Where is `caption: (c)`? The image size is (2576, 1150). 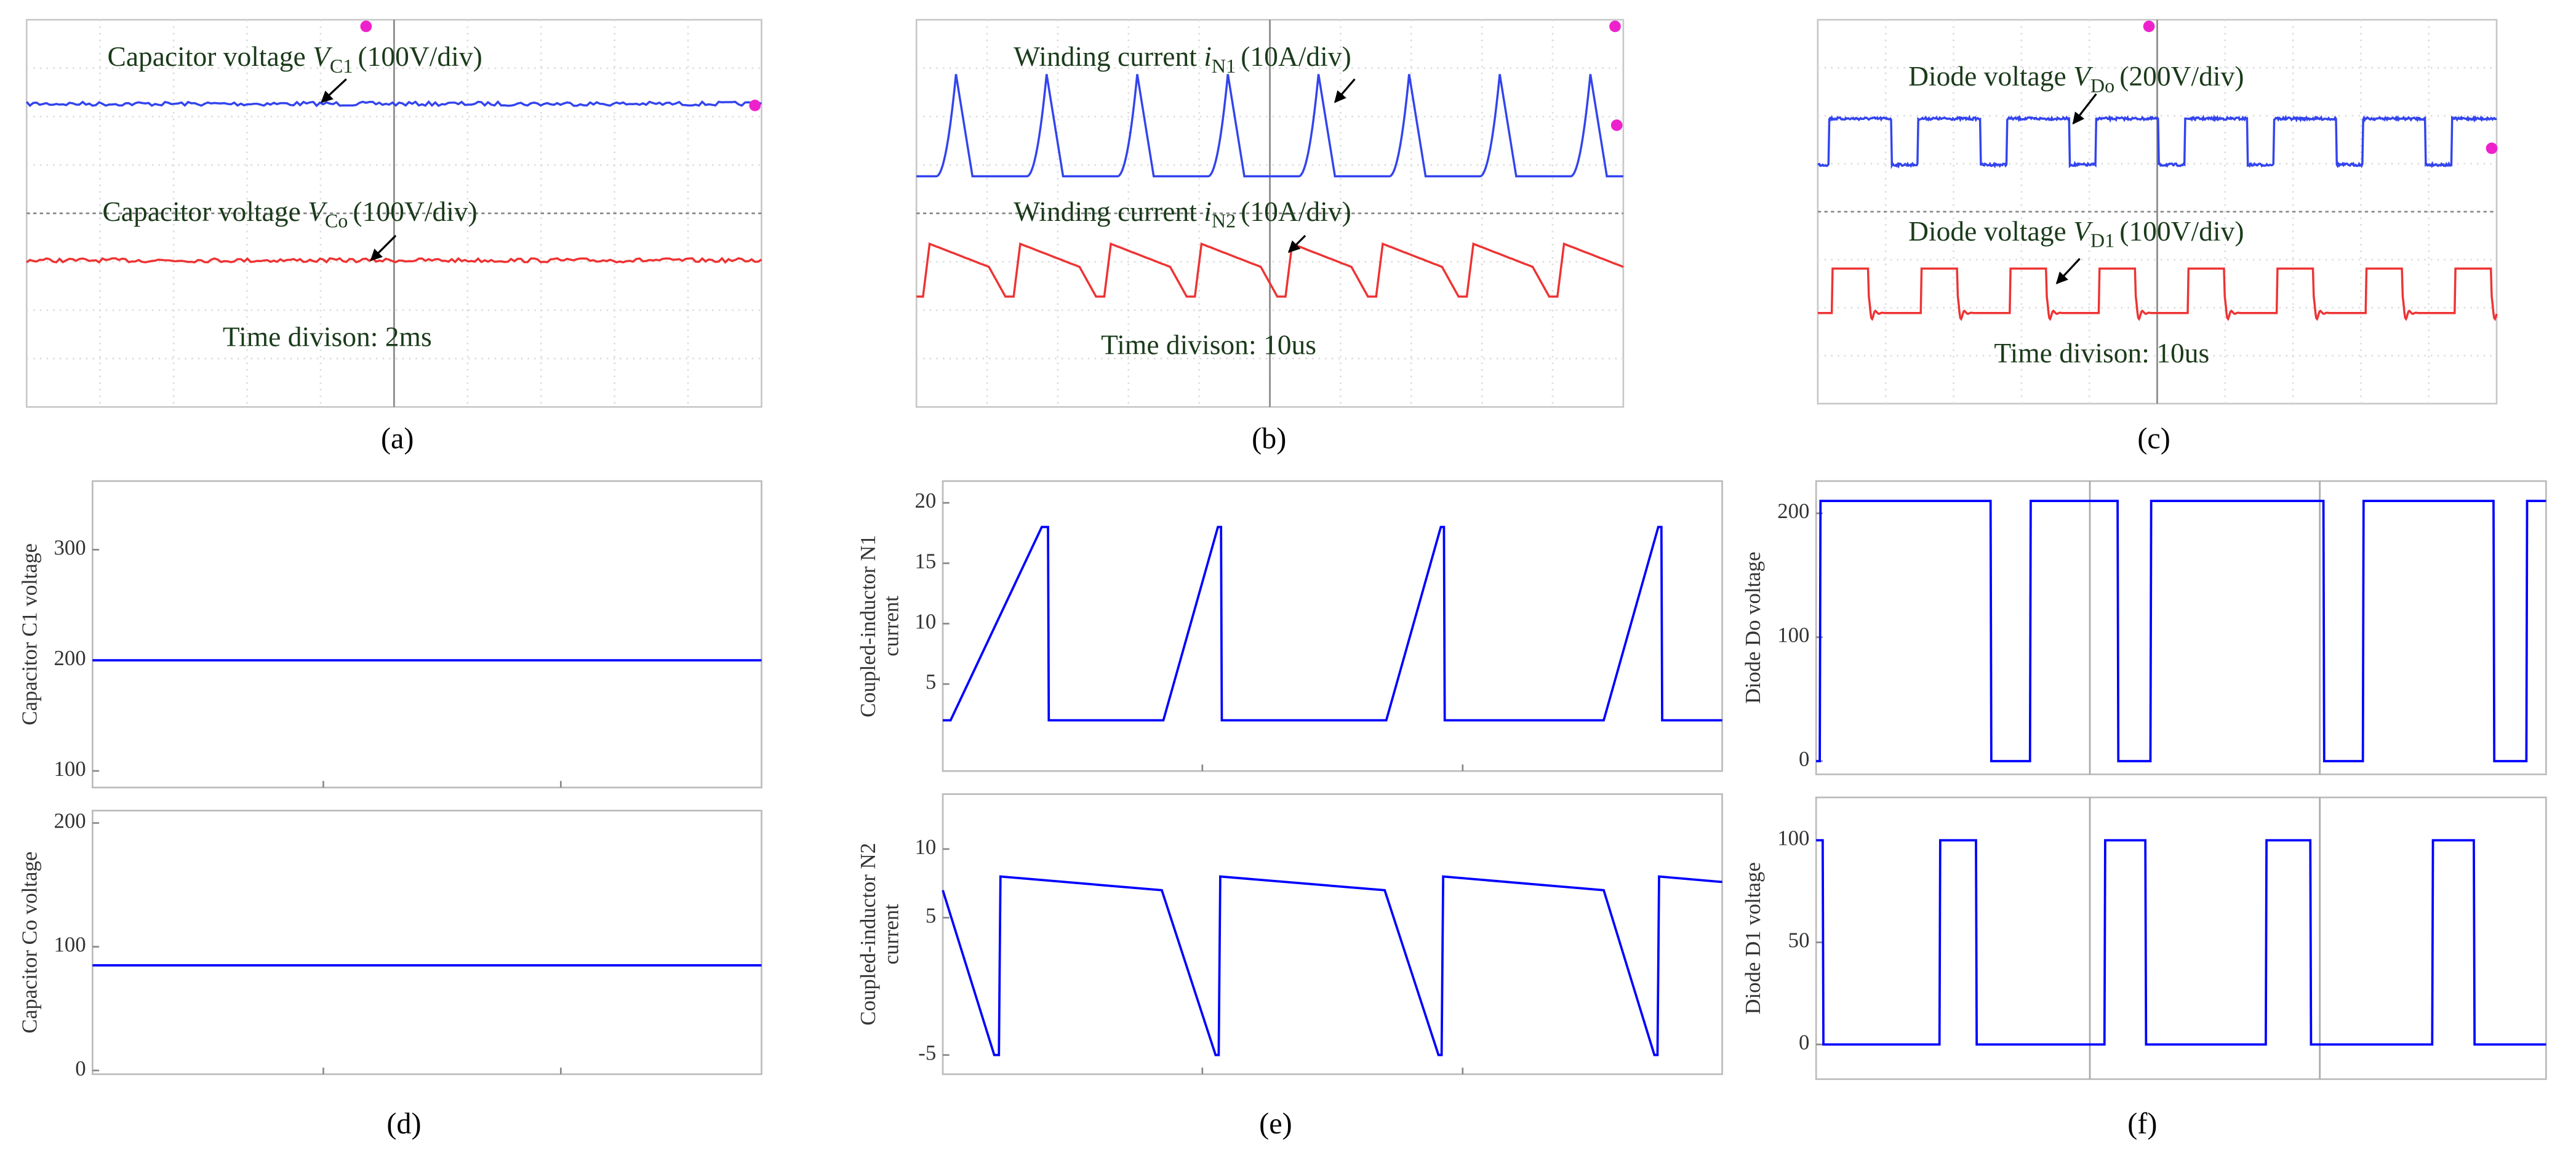
caption: (c) is located at coordinates (2153, 438).